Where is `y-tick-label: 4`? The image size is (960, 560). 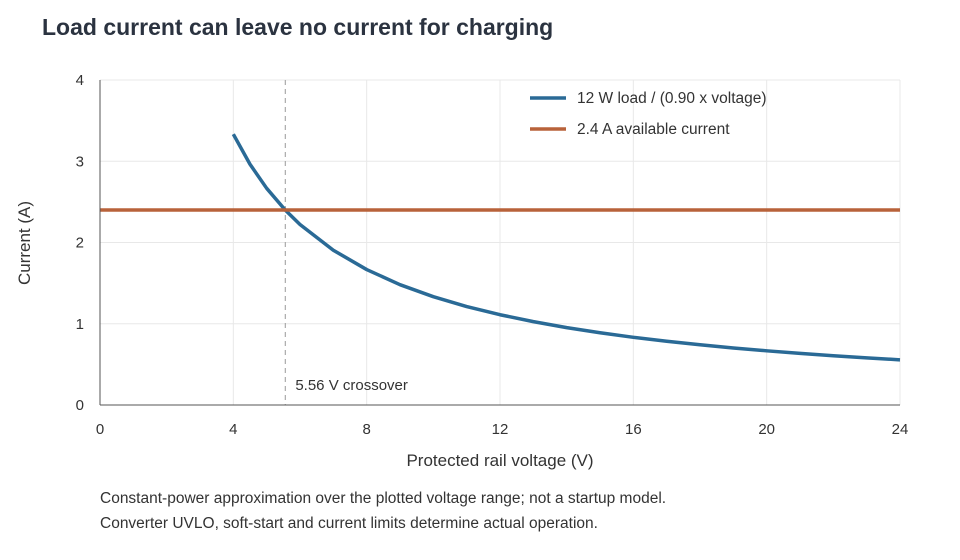 y-tick-label: 4 is located at coordinates (80, 80).